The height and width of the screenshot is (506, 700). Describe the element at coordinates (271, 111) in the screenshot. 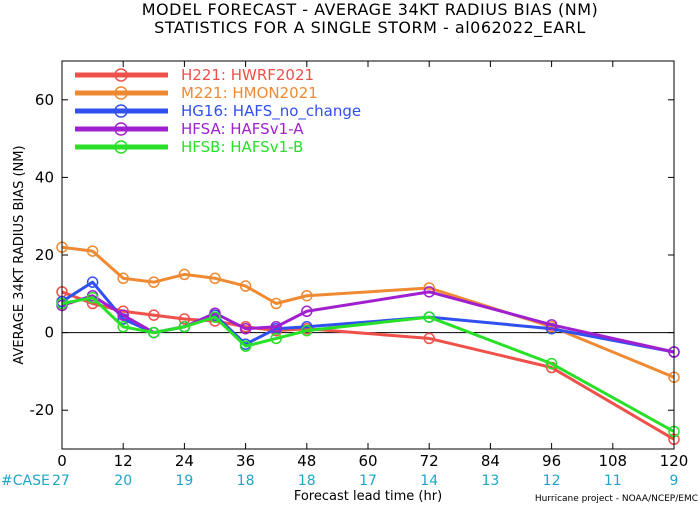

I see `legend-label: HG16: HAFS_no_change` at that location.